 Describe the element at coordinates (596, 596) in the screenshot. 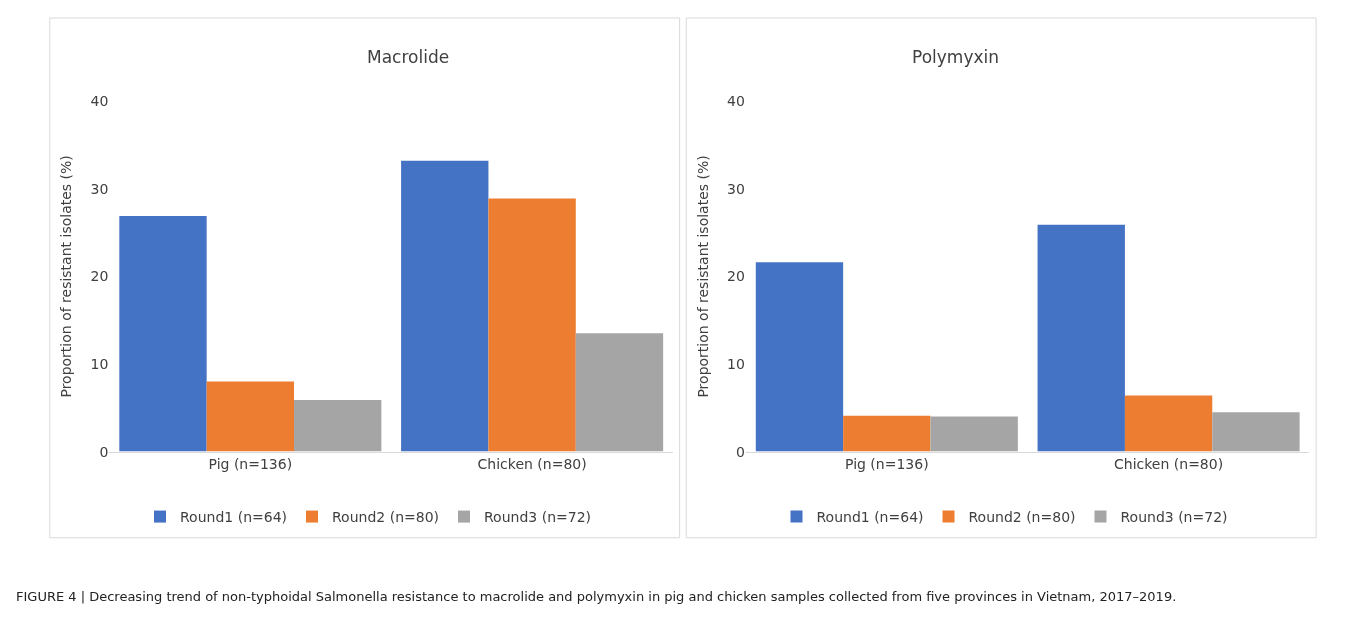

I see `caption: FIGURE 4 | Decreasing trend of non-typhoidal Salmonella resistance to macrolide and polymyxin in pig and chicken samples collected from five provinces in Vietnam, 2017–2019.` at that location.